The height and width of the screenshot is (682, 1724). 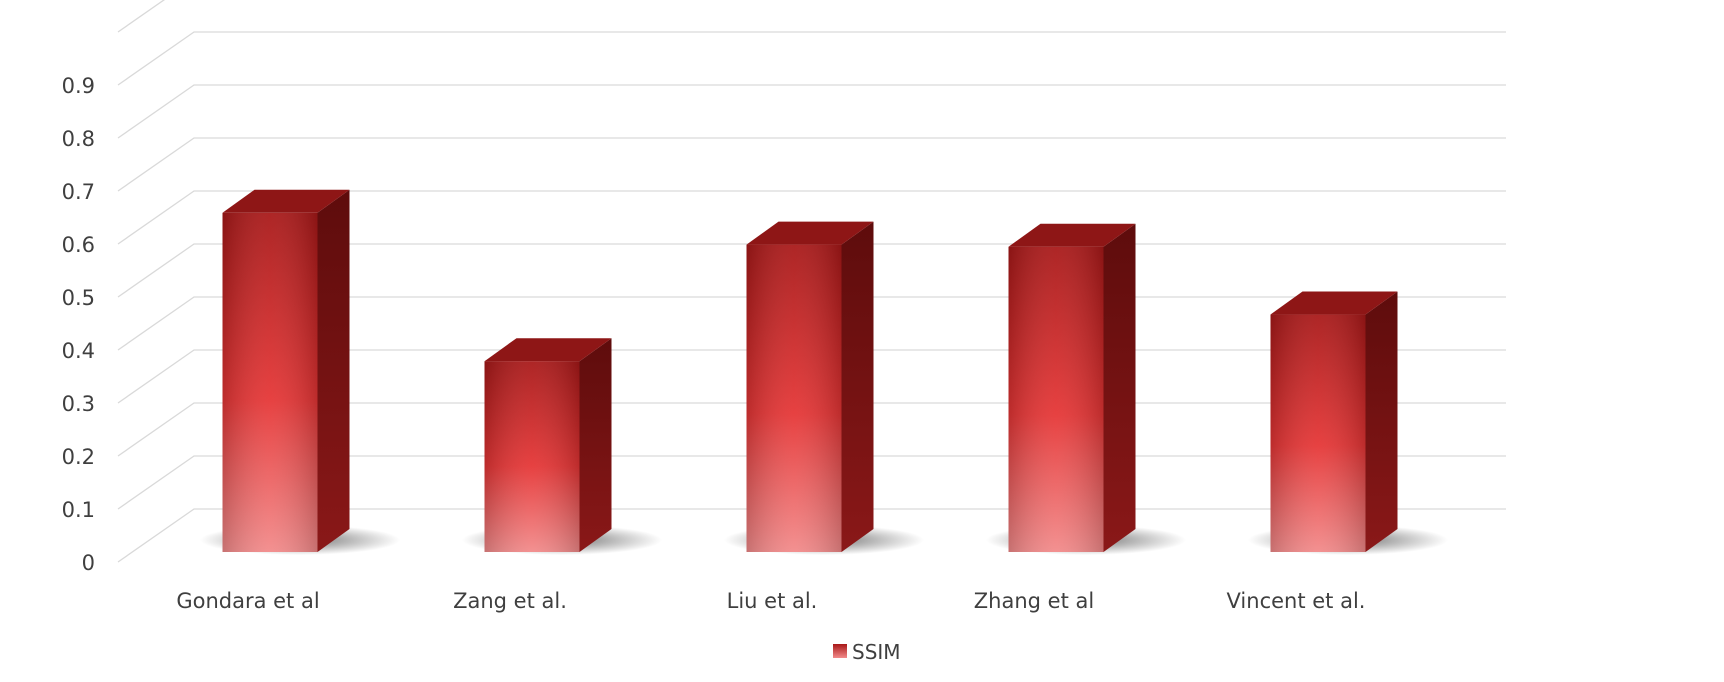 I want to click on y-tick-label: 0.9, so click(x=78, y=86).